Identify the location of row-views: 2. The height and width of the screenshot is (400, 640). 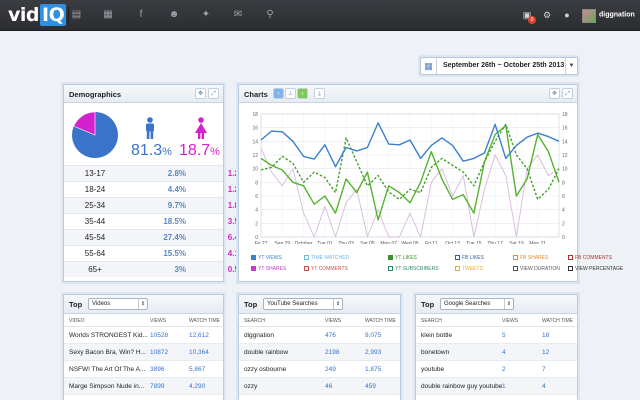
(504, 369).